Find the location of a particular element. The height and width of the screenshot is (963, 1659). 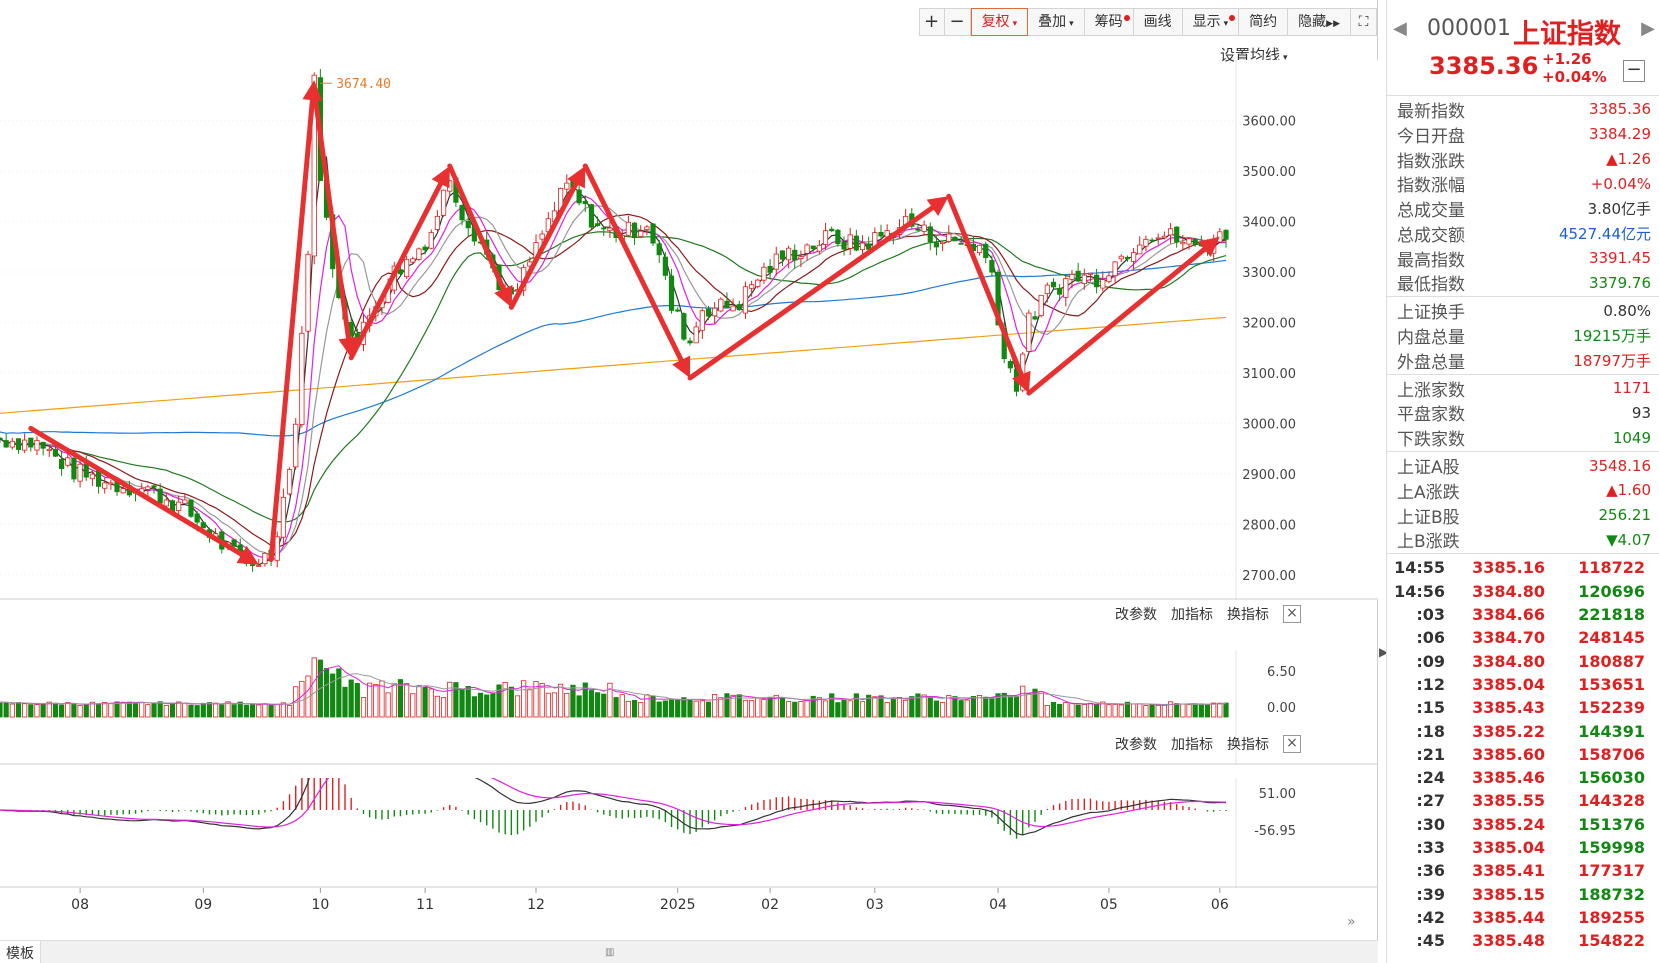

tick-row: :33 3385.04 159998 is located at coordinates (1523, 847).